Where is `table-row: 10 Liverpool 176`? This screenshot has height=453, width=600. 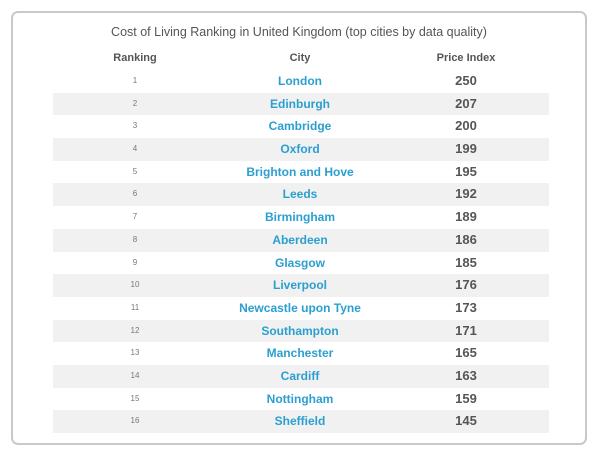 table-row: 10 Liverpool 176 is located at coordinates (301, 285).